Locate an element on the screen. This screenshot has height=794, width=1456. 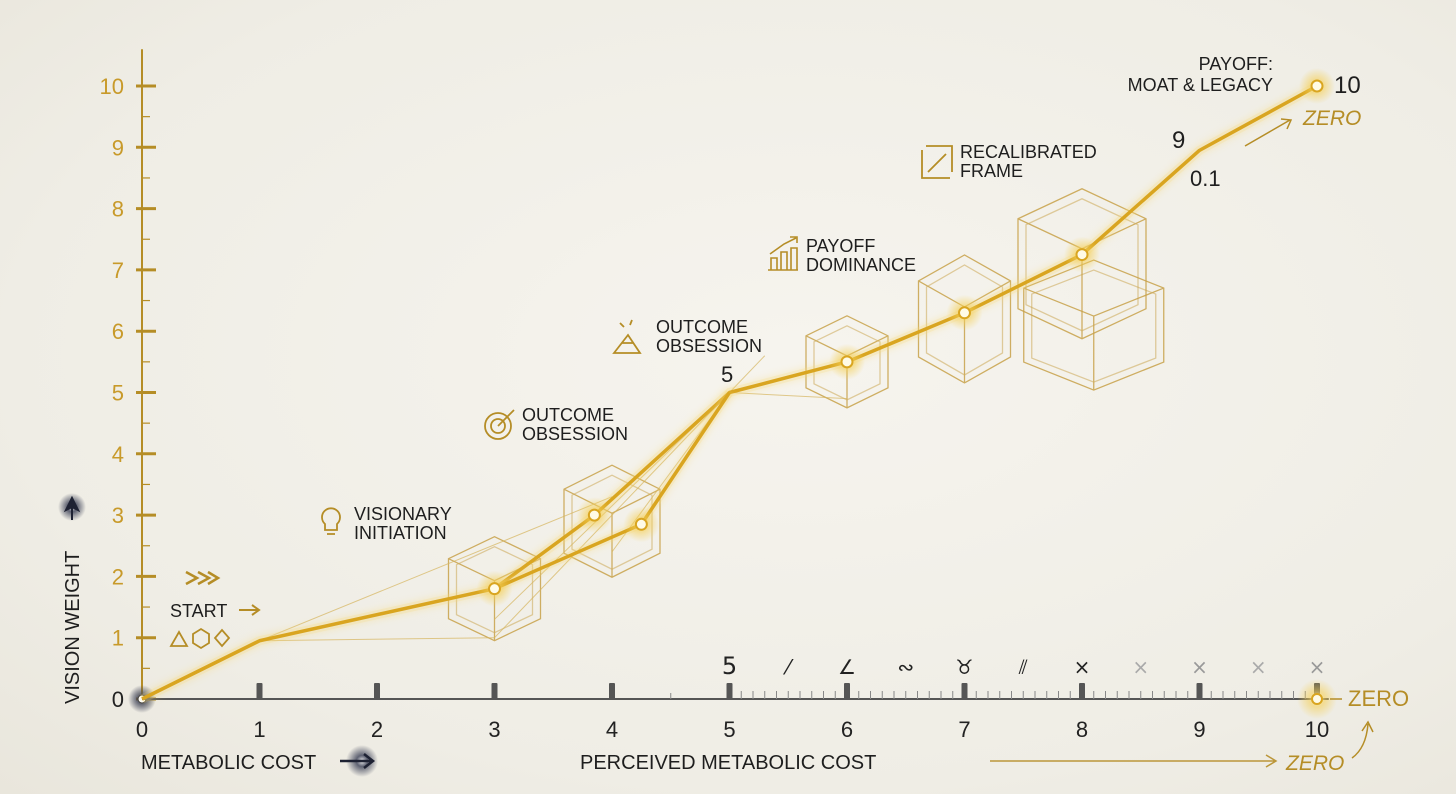
x-tick-label: 2 is located at coordinates (377, 729).